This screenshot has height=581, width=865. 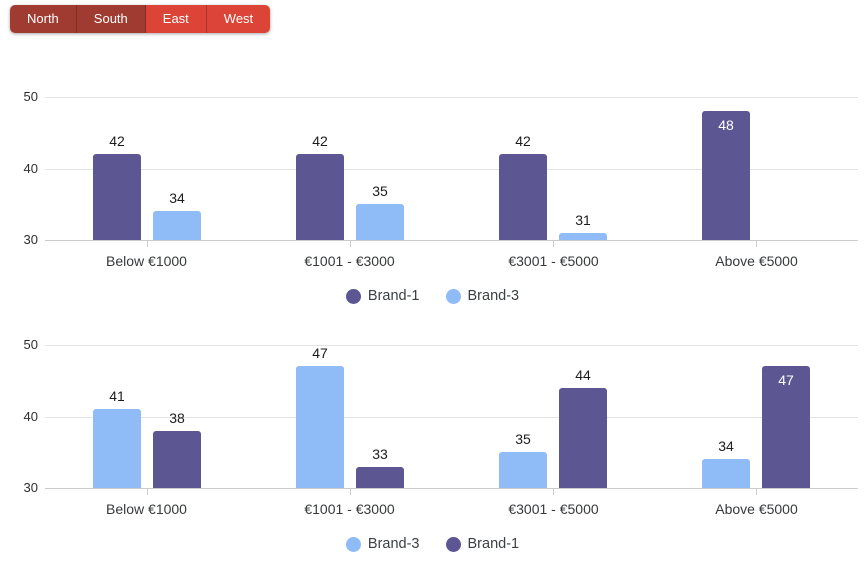 I want to click on region-button-group: North South East West, so click(x=140, y=19).